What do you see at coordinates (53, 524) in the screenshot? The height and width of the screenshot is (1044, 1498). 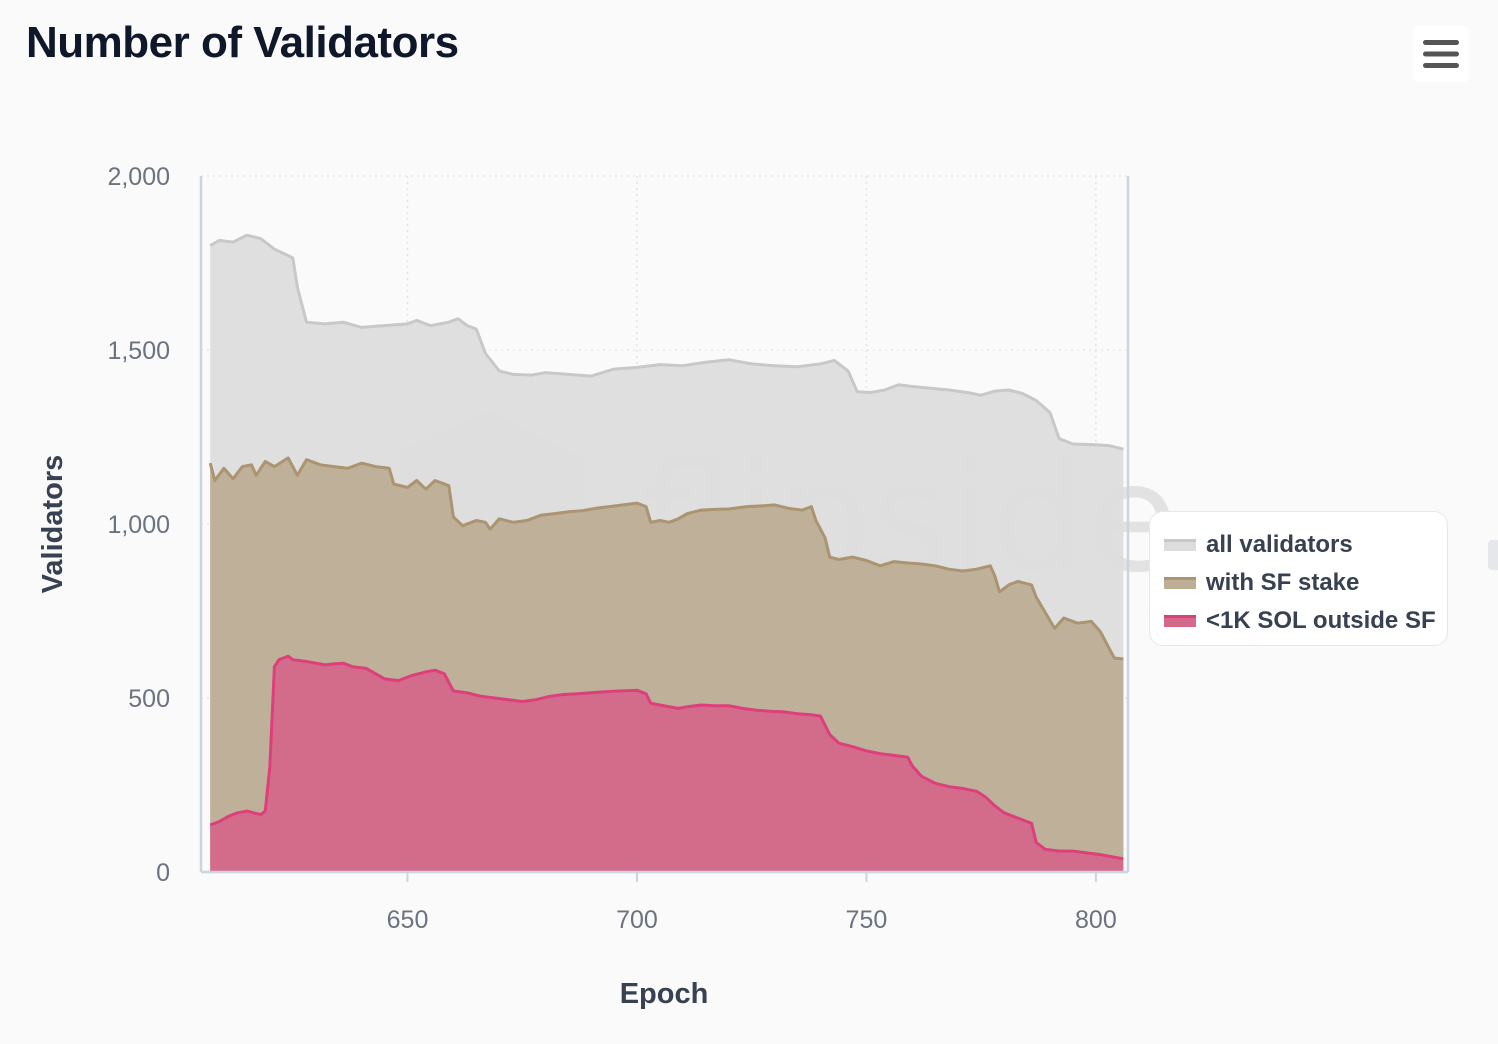 I see `y-axis-label: Validators` at bounding box center [53, 524].